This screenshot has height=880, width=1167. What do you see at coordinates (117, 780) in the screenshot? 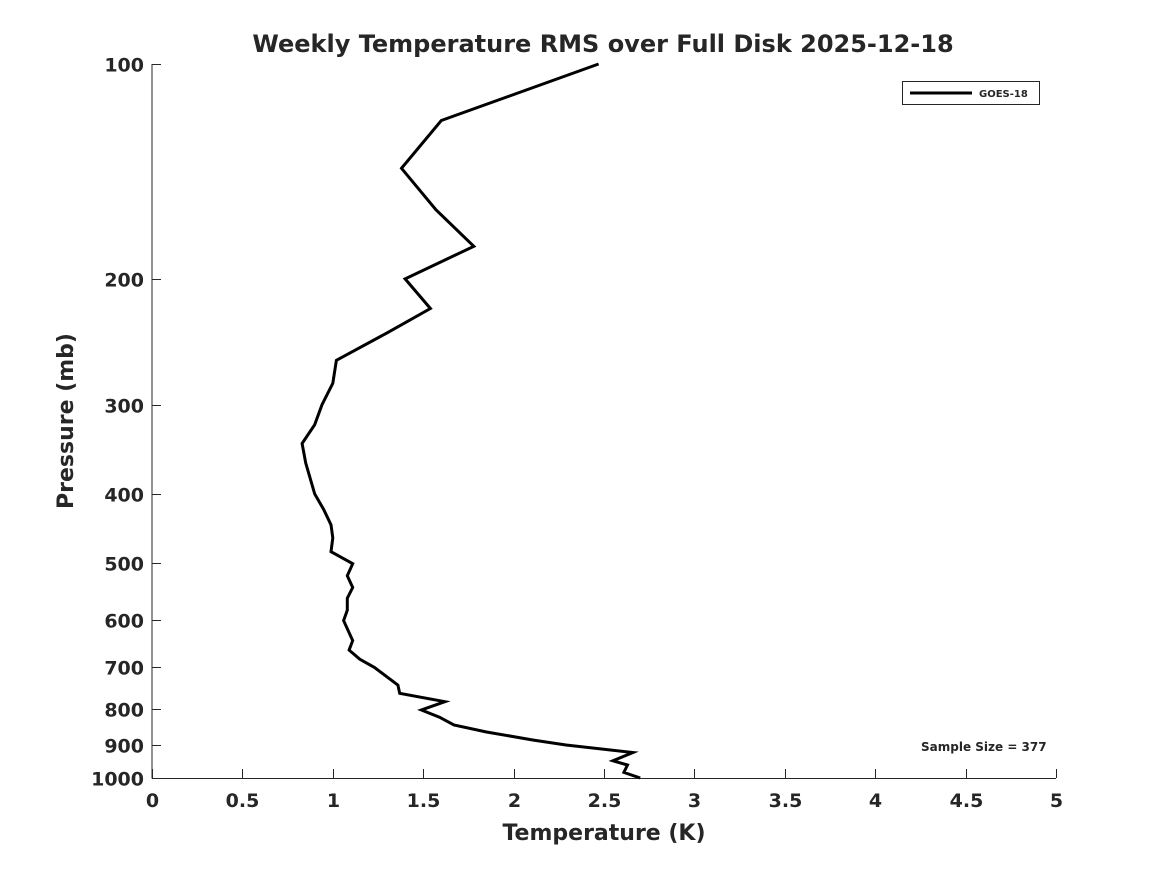
I see `y-tick-label: 1000` at bounding box center [117, 780].